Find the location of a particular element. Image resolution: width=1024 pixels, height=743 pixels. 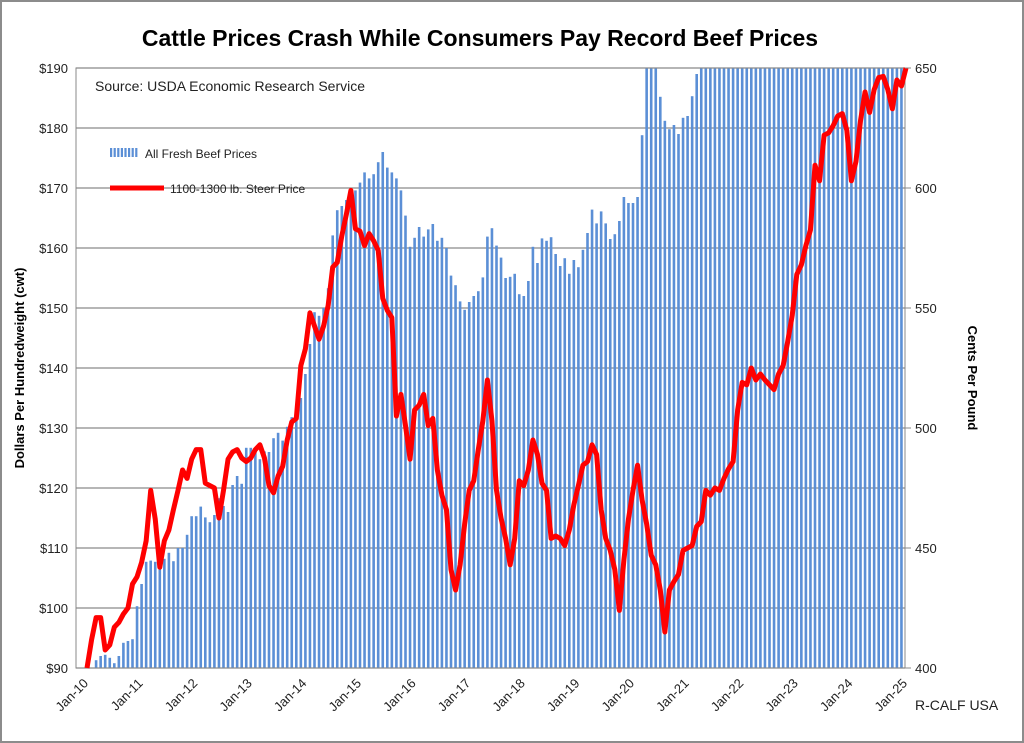

right-axis-ticks: 400 450 500 550 600 650 is located at coordinates (921, 368).